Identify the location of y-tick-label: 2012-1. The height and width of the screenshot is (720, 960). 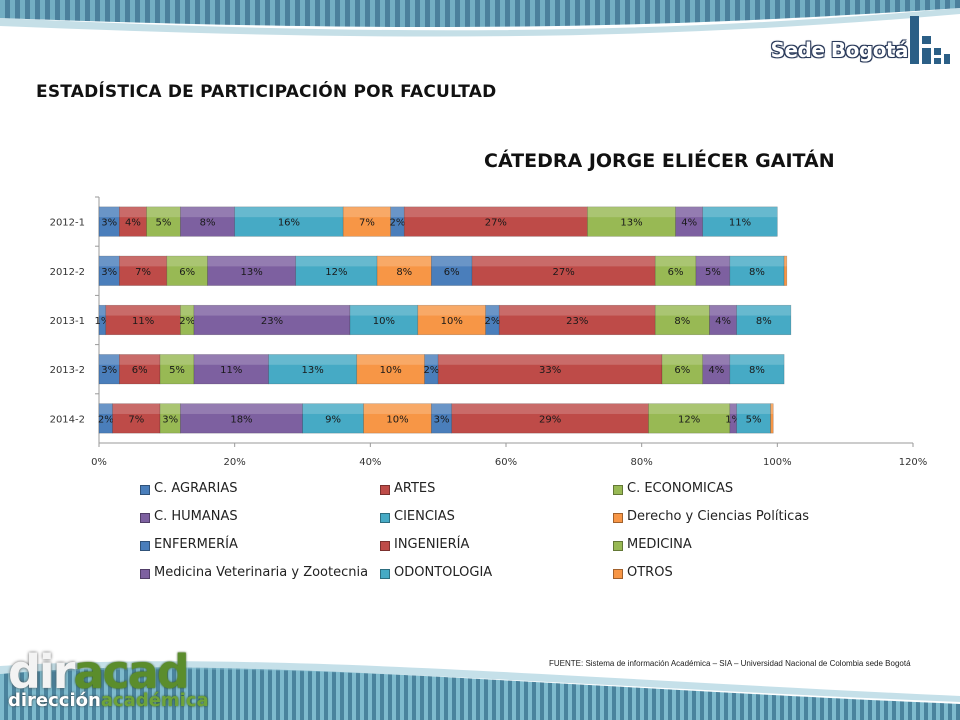
(67, 223).